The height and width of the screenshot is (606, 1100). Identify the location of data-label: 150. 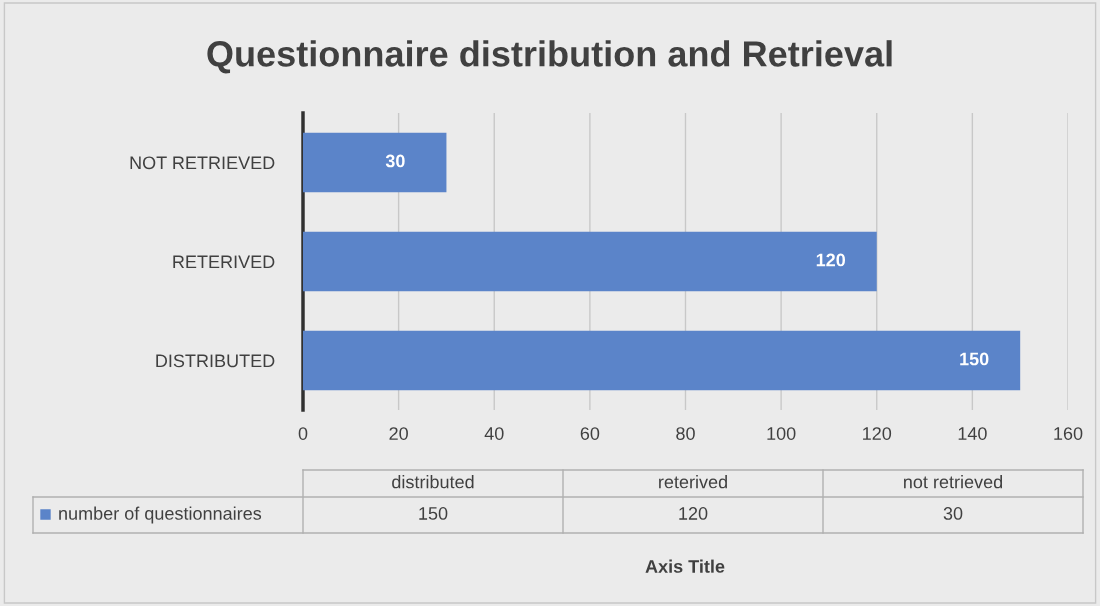
(974, 359).